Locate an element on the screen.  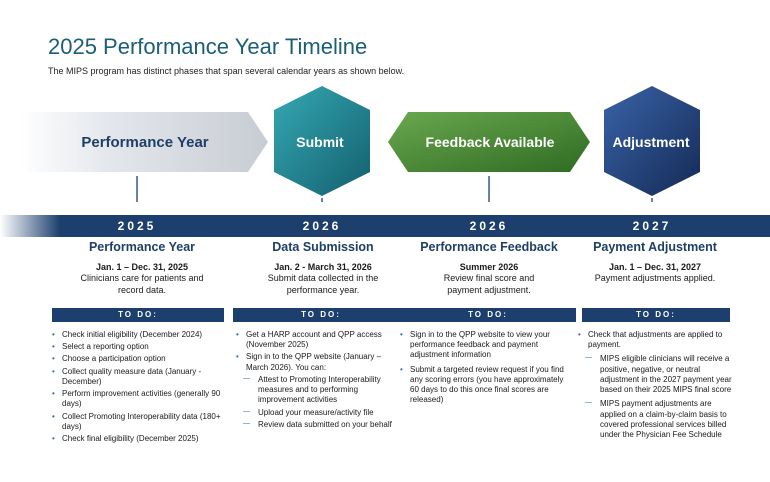
adjustment-label: Adjustment is located at coordinates (651, 142).